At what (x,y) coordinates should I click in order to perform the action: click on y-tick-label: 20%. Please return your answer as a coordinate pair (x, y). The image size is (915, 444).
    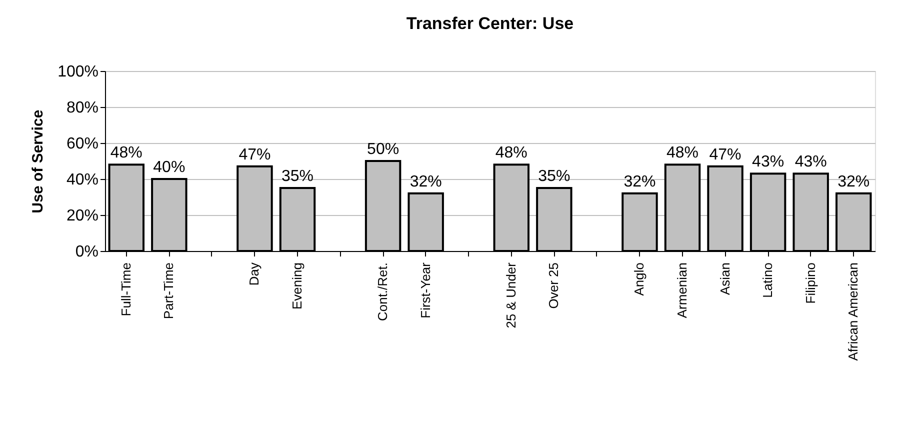
    Looking at the image, I should click on (82, 216).